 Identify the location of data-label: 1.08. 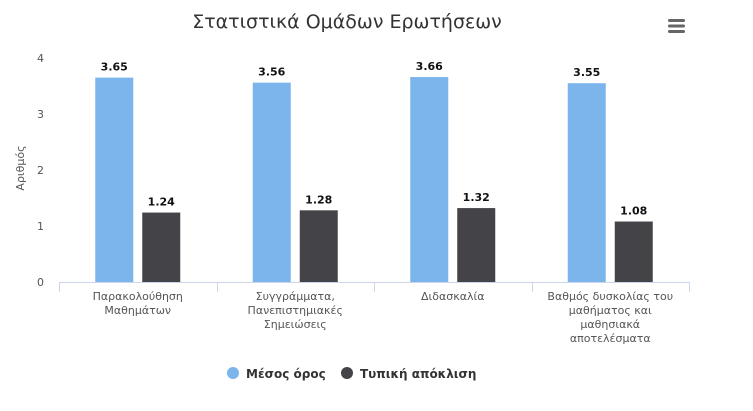
(633, 211).